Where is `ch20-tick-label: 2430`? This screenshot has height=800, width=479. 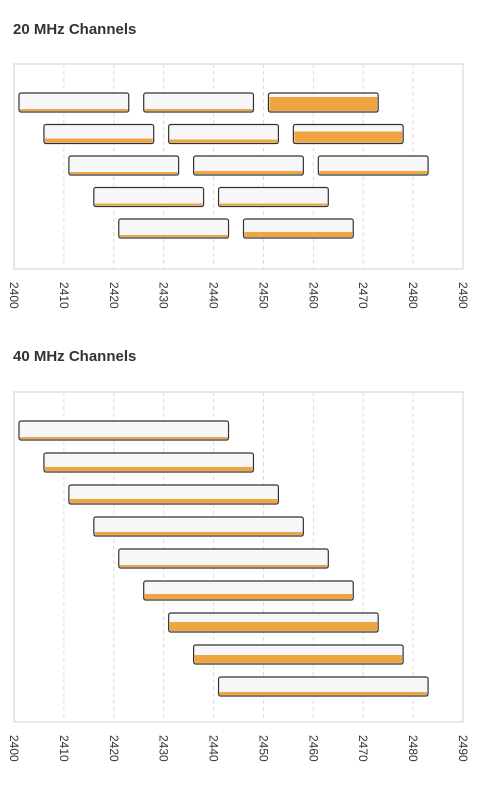
ch20-tick-label: 2430 is located at coordinates (164, 295).